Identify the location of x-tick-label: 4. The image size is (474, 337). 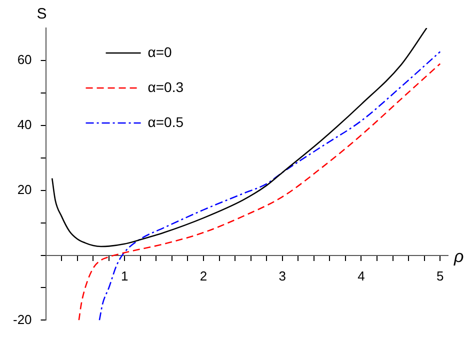
(361, 276).